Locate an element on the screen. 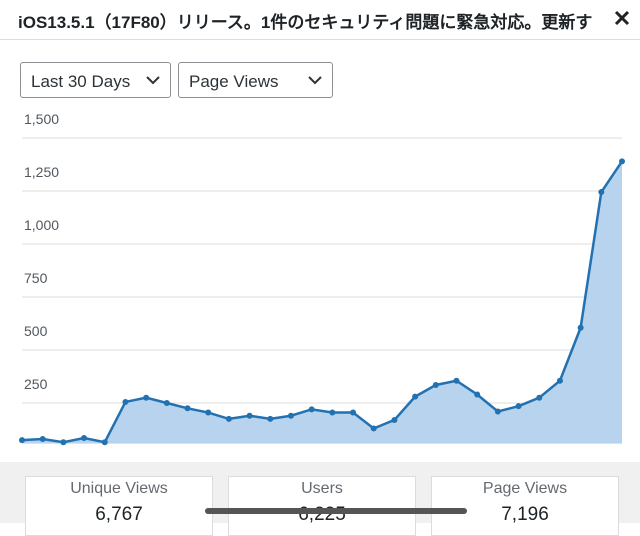 The width and height of the screenshot is (640, 536). metric-label: Page Views is located at coordinates (234, 81).